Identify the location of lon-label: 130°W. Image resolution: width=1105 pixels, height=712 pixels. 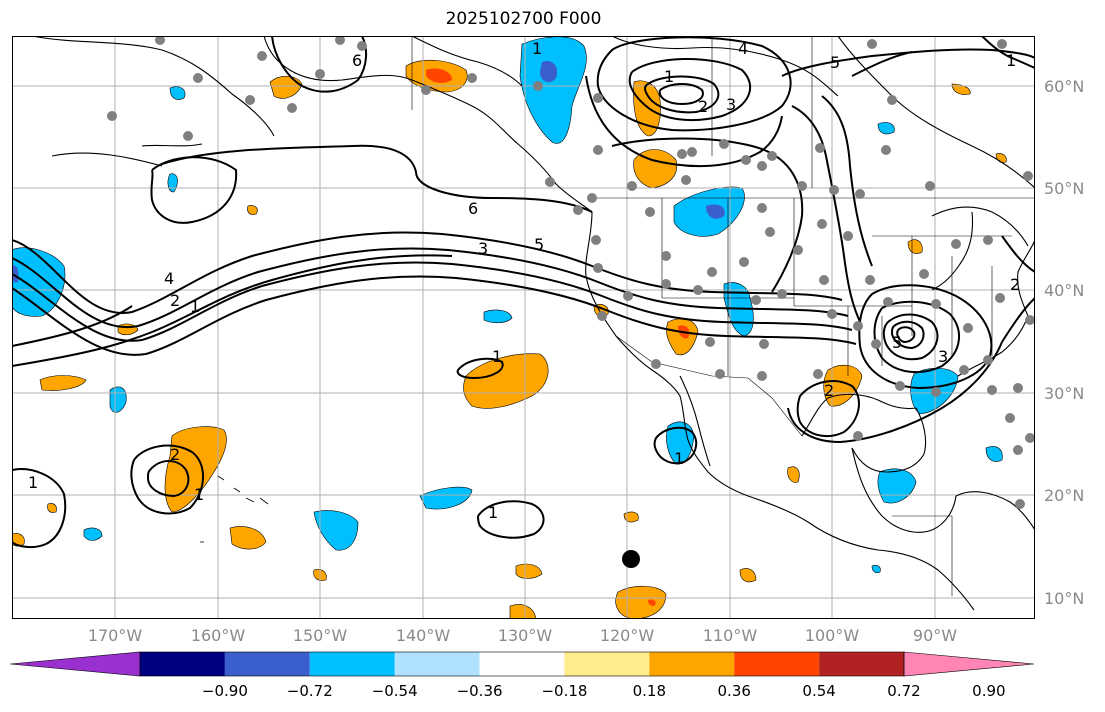
(525, 635).